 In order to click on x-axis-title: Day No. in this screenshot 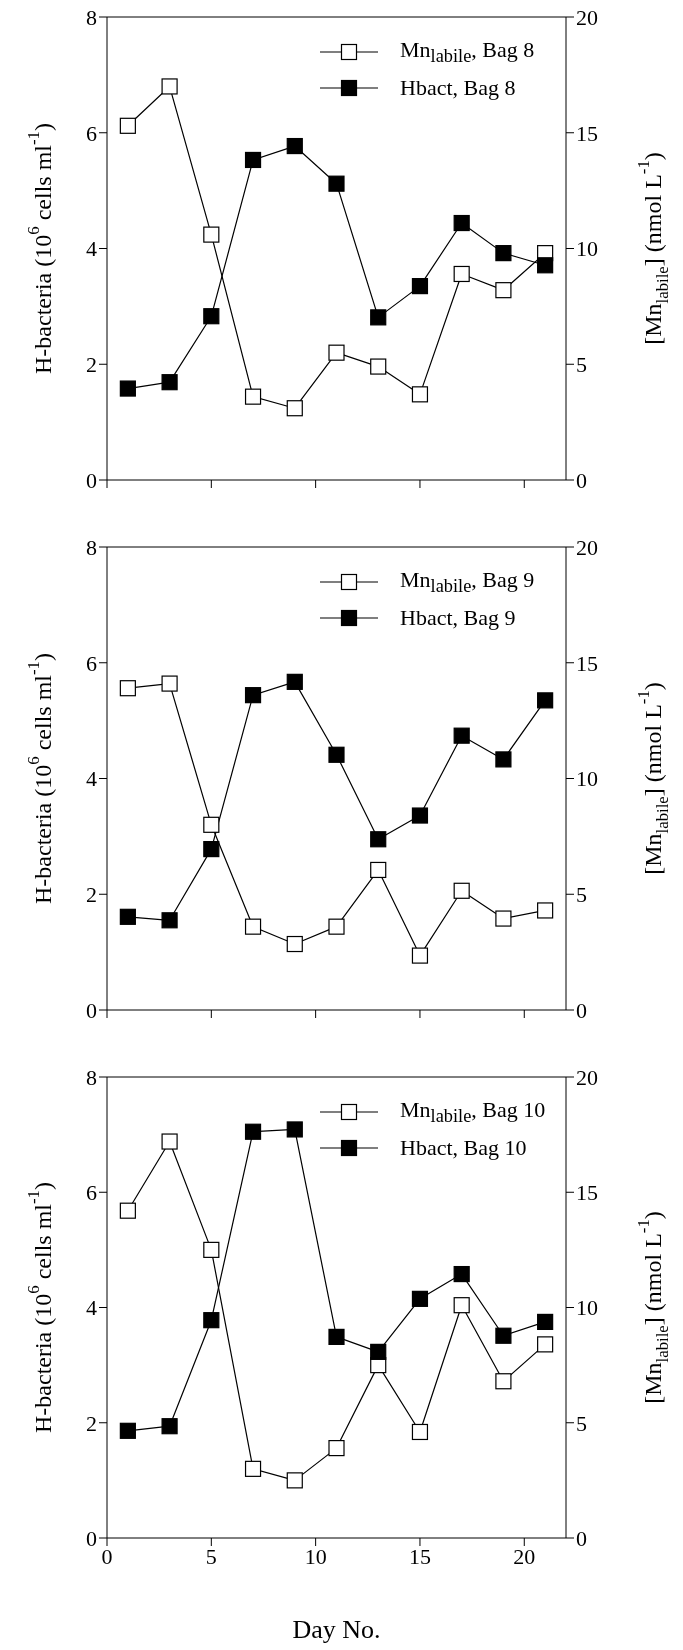, I will do `click(336, 1629)`.